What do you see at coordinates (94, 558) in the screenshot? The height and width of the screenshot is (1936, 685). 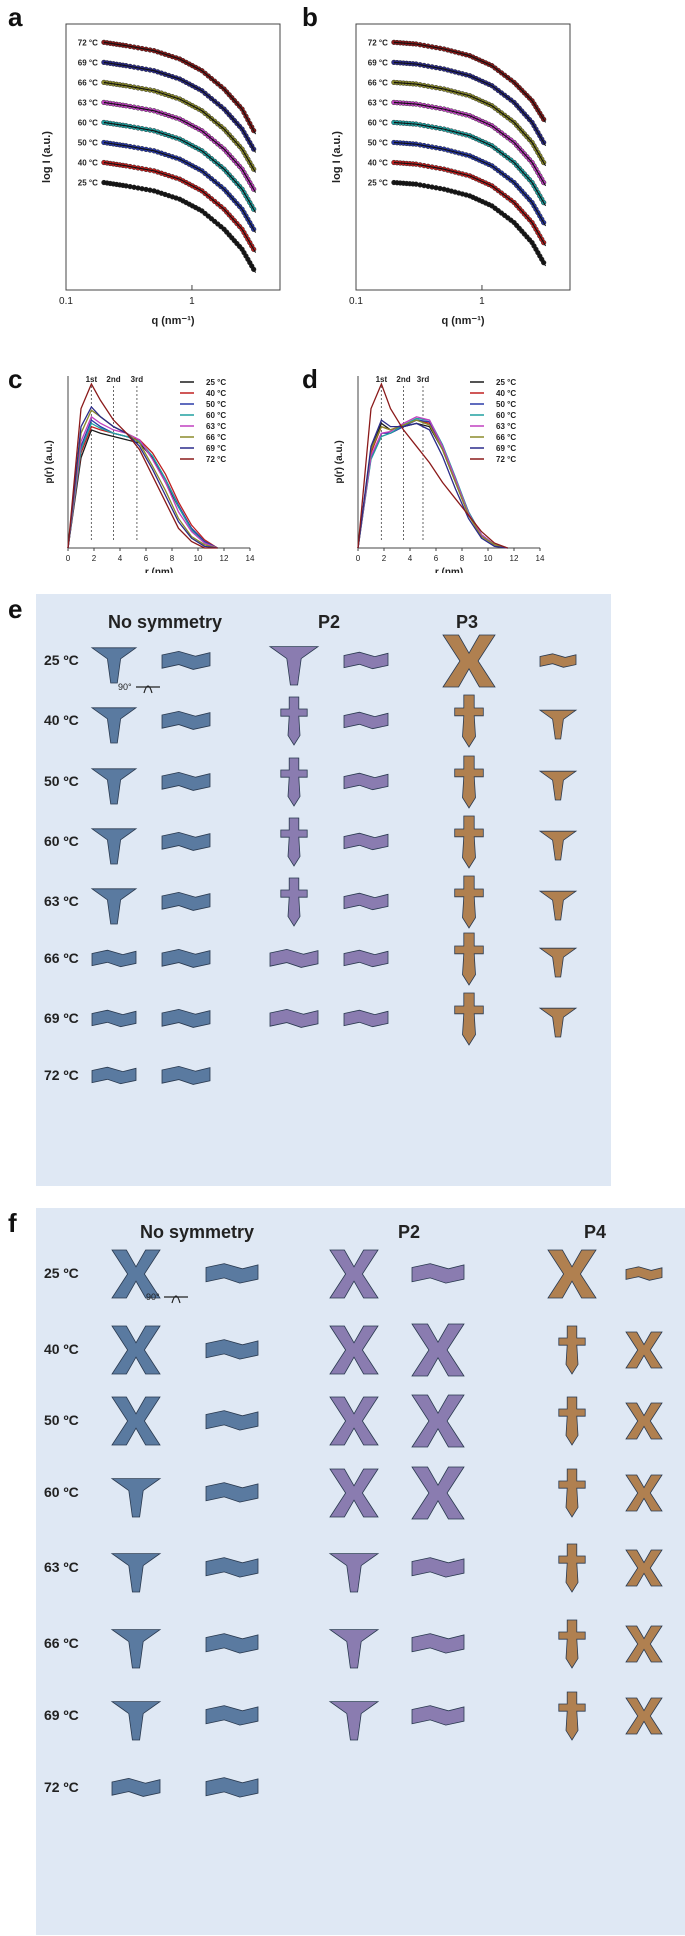 I see `x-tick-label: 2` at bounding box center [94, 558].